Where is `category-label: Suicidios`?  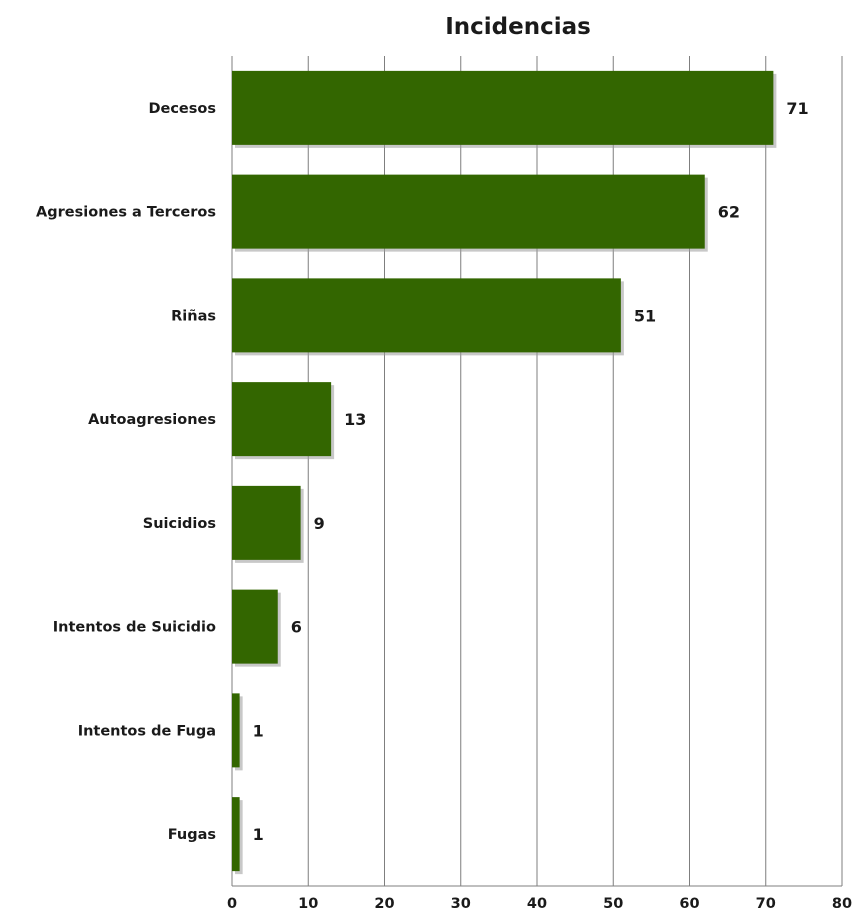
category-label: Suicidios is located at coordinates (179, 524).